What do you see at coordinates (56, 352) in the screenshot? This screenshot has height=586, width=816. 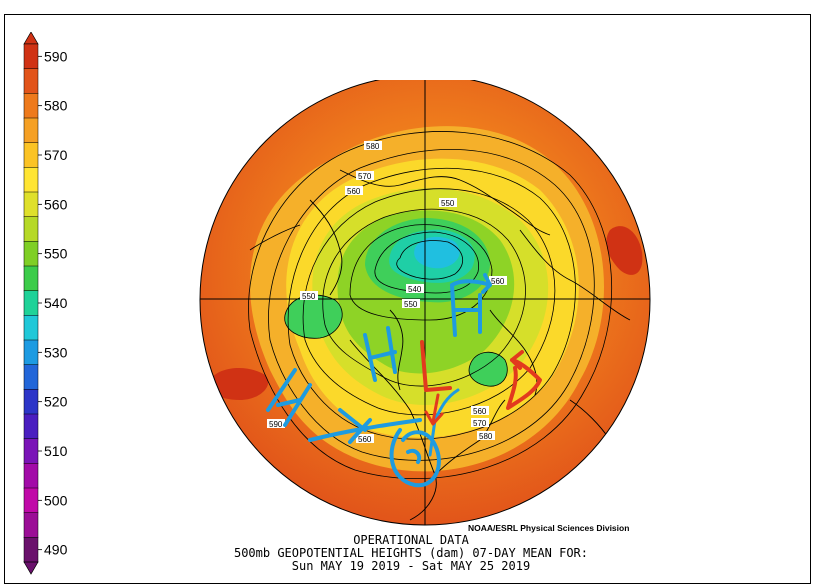 I see `colorbar-tick-label: 530` at bounding box center [56, 352].